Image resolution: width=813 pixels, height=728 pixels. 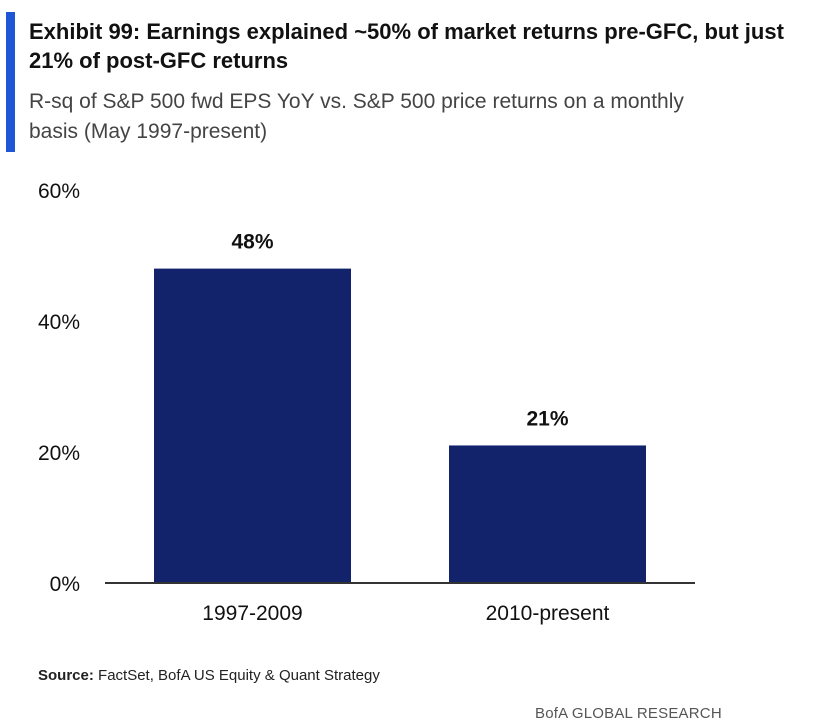 What do you see at coordinates (548, 613) in the screenshot?
I see `x-tick-label: 2010-present` at bounding box center [548, 613].